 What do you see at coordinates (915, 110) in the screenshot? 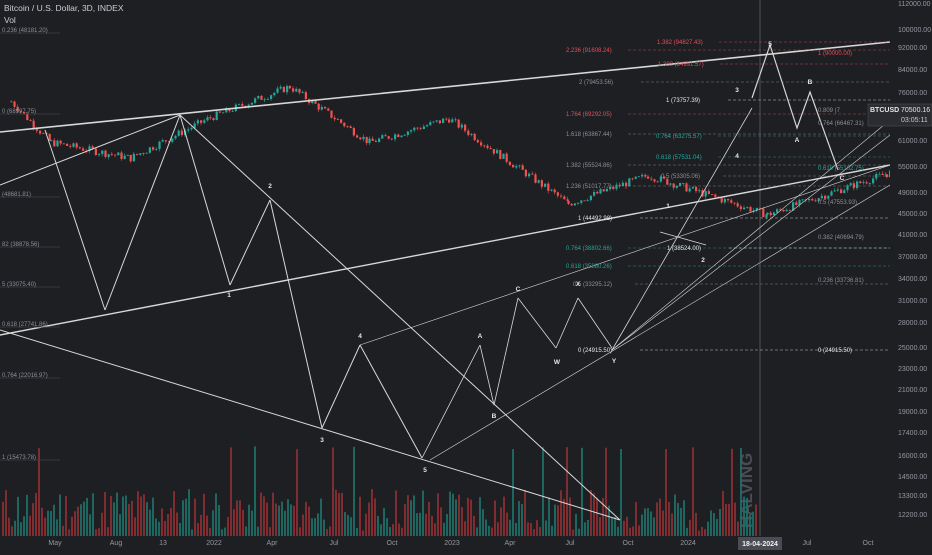
I see `current-price-label: 70500.16` at bounding box center [915, 110].